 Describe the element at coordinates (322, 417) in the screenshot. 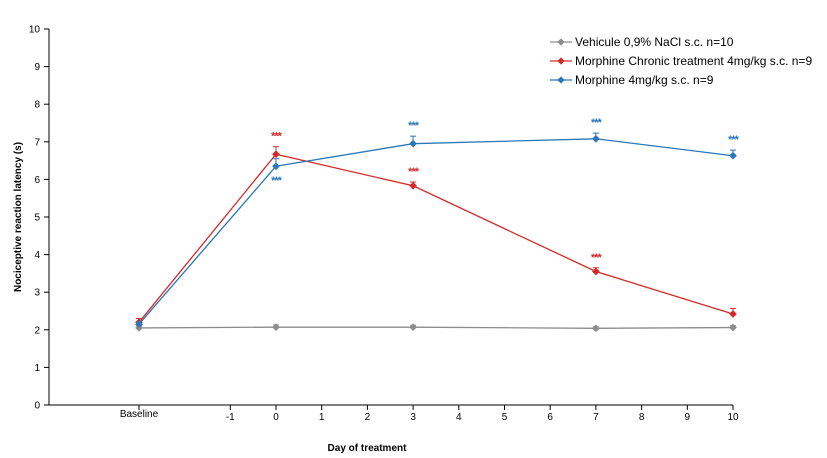

I see `x-tick-label: 1` at that location.